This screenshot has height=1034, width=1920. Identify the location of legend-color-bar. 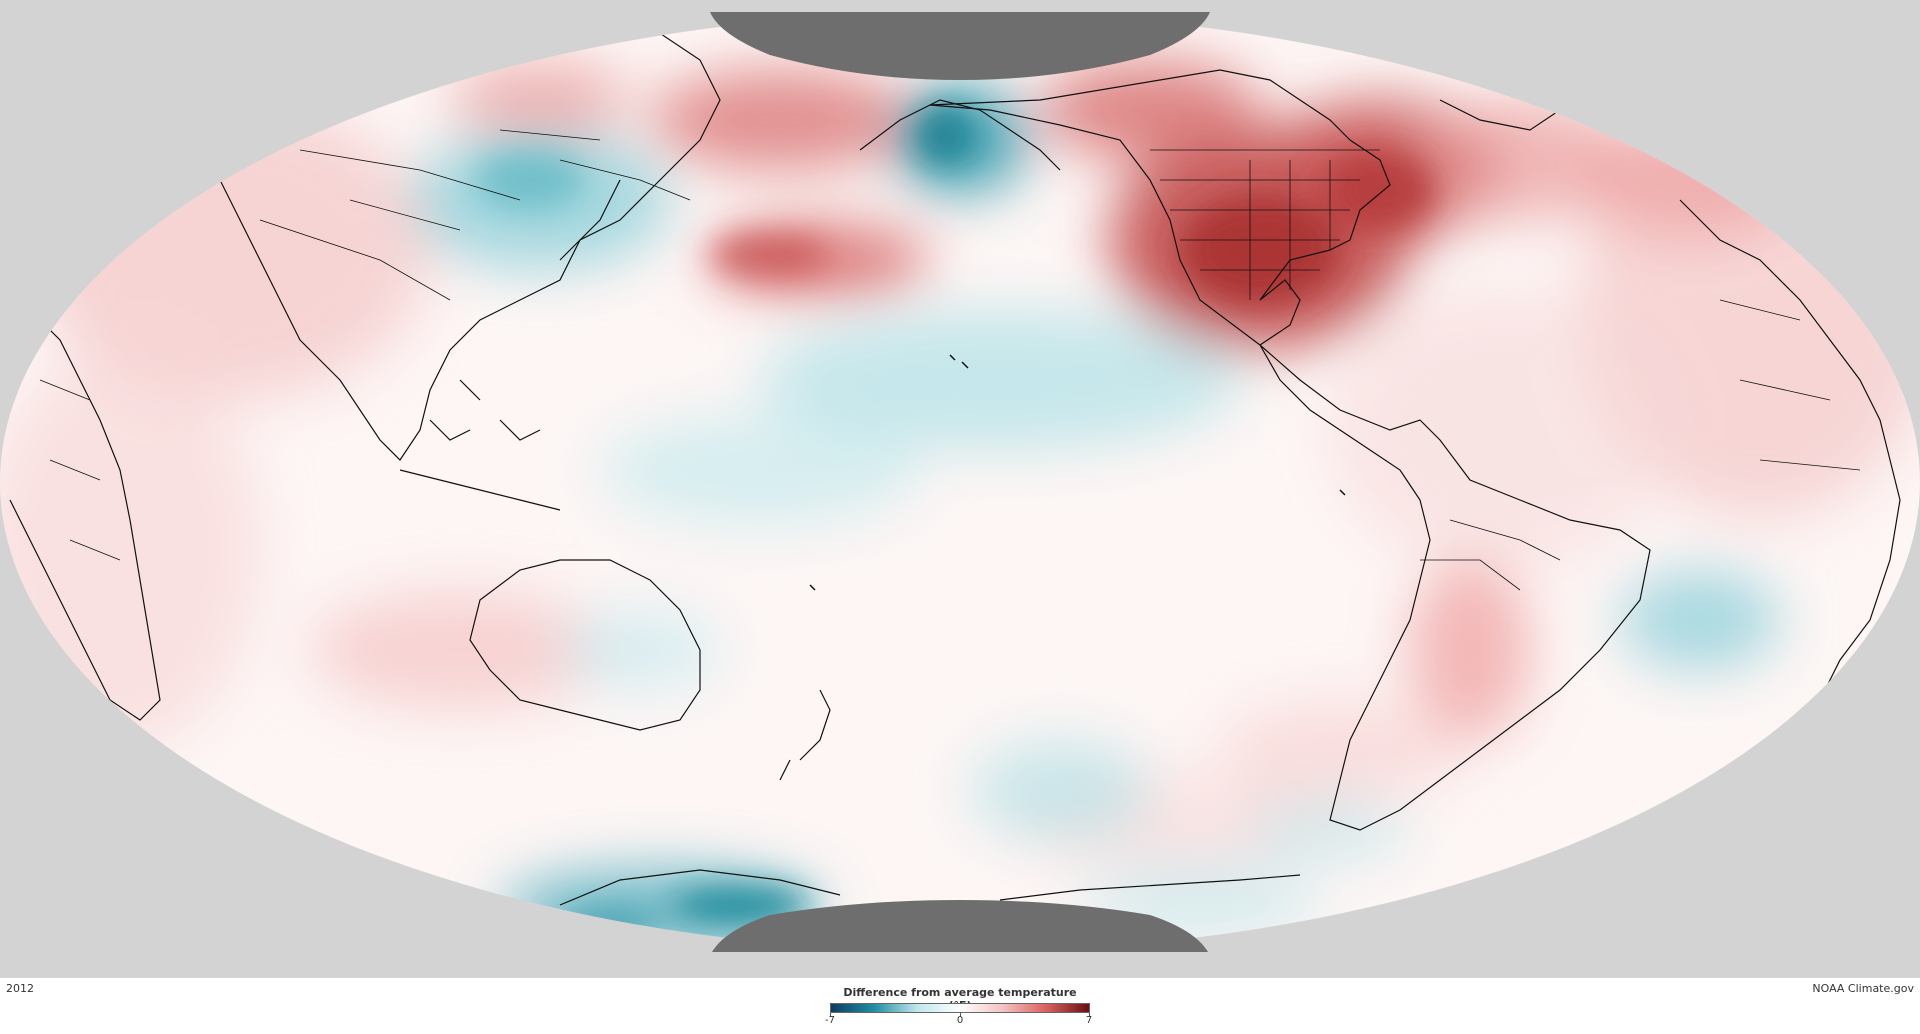
(960, 1008).